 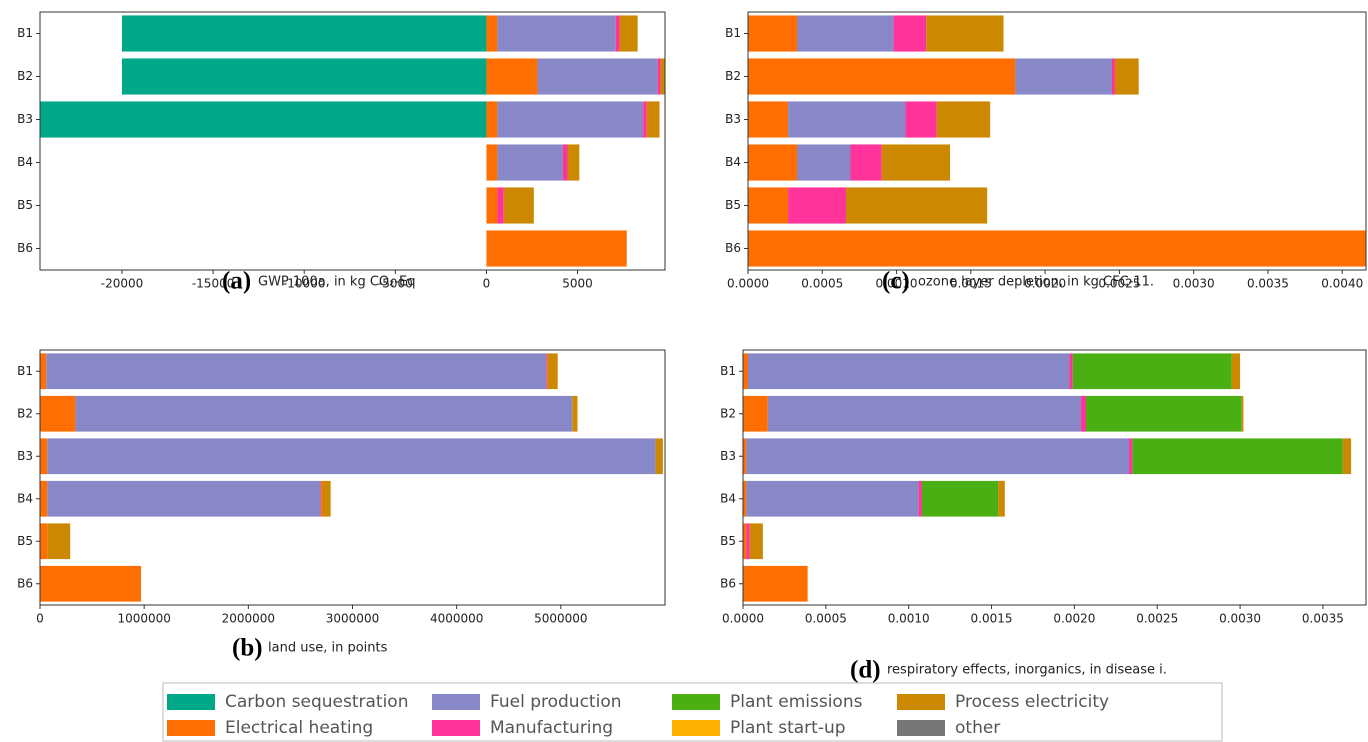 What do you see at coordinates (1342, 284) in the screenshot?
I see `x-tick-label: 0.0040` at bounding box center [1342, 284].